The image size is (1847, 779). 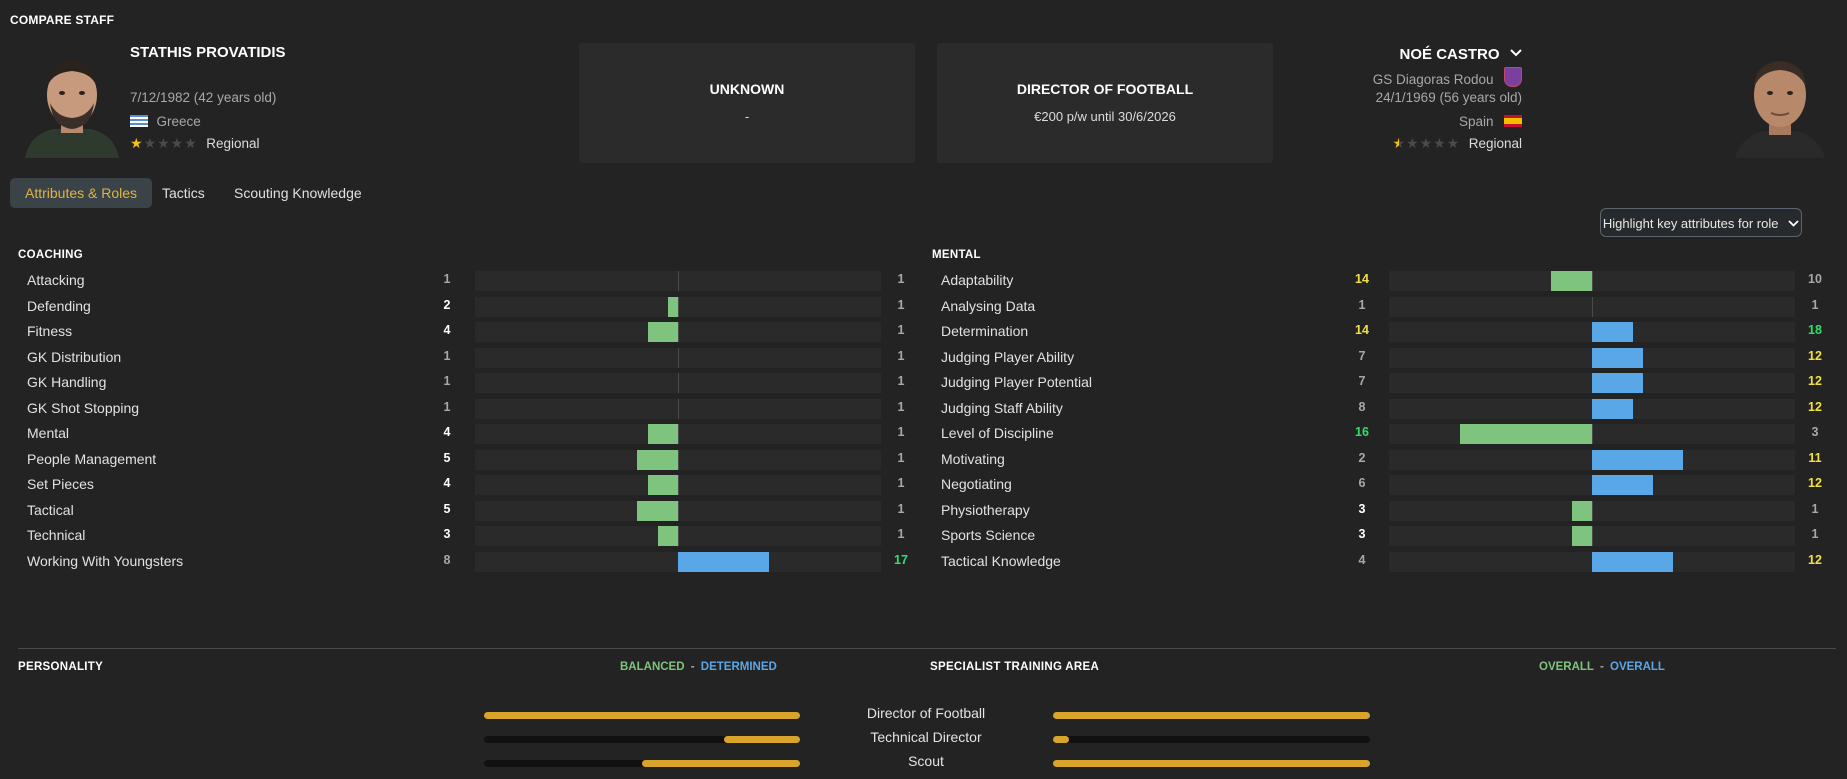 What do you see at coordinates (1105, 116) in the screenshot?
I see `right-job-sub: €200 p/w until 30/6/2026` at bounding box center [1105, 116].